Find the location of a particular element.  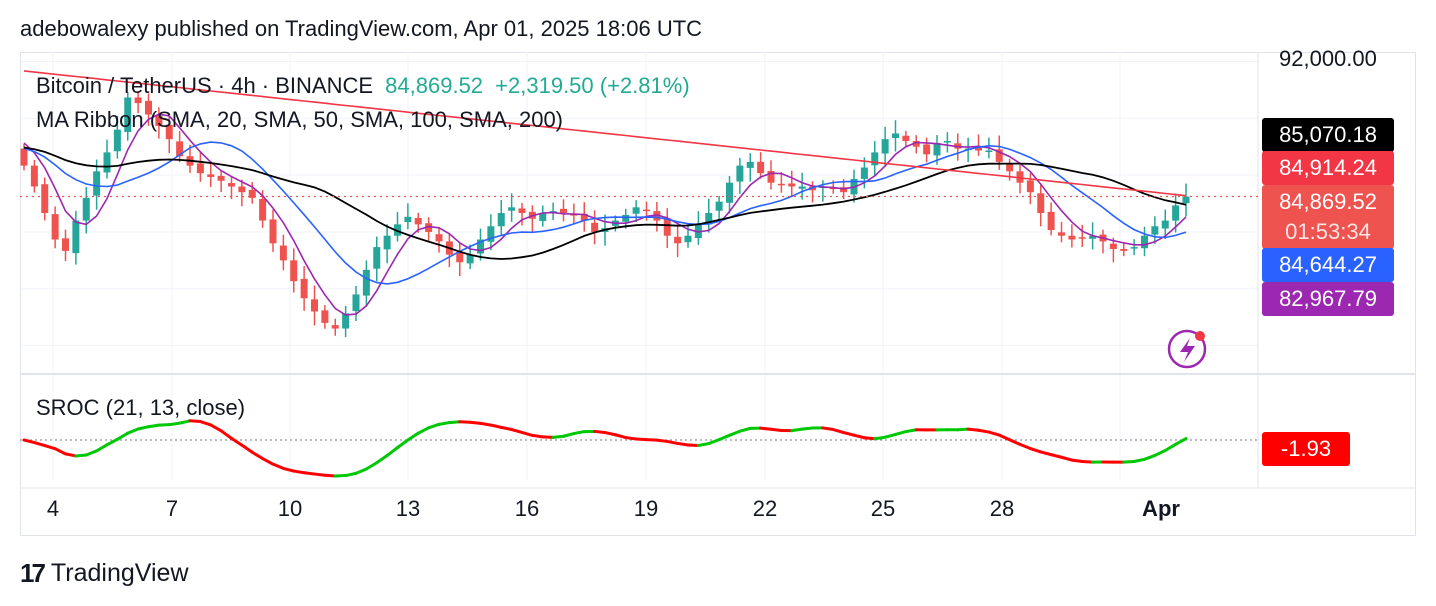

x-tick: 10 is located at coordinates (290, 508).